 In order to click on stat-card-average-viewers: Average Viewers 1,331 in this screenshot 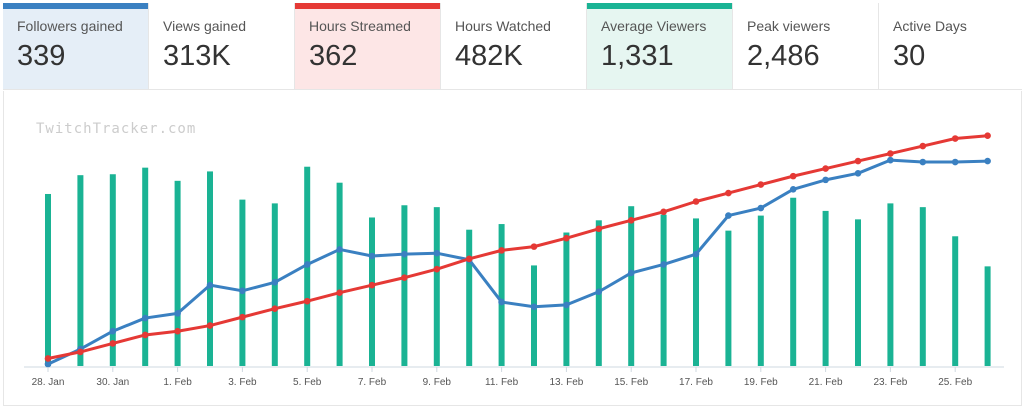, I will do `click(660, 46)`.